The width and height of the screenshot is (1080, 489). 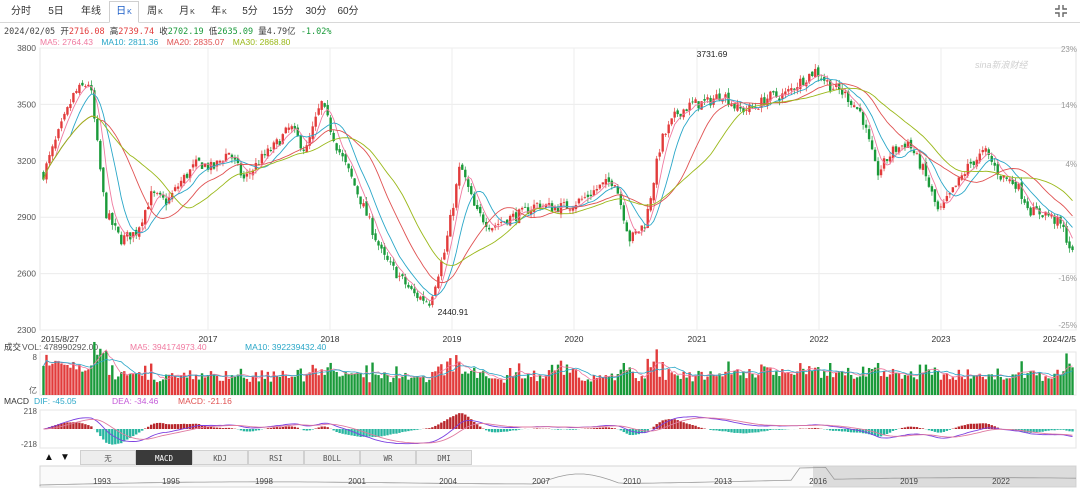 I want to click on indicator-tab-无: 无, so click(x=108, y=457).